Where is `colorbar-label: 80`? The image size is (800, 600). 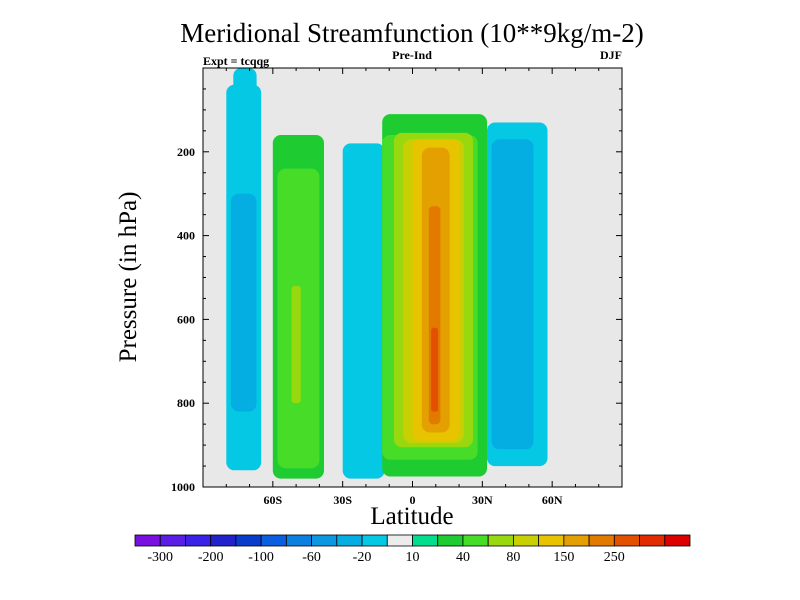 colorbar-label: 80 is located at coordinates (513, 557).